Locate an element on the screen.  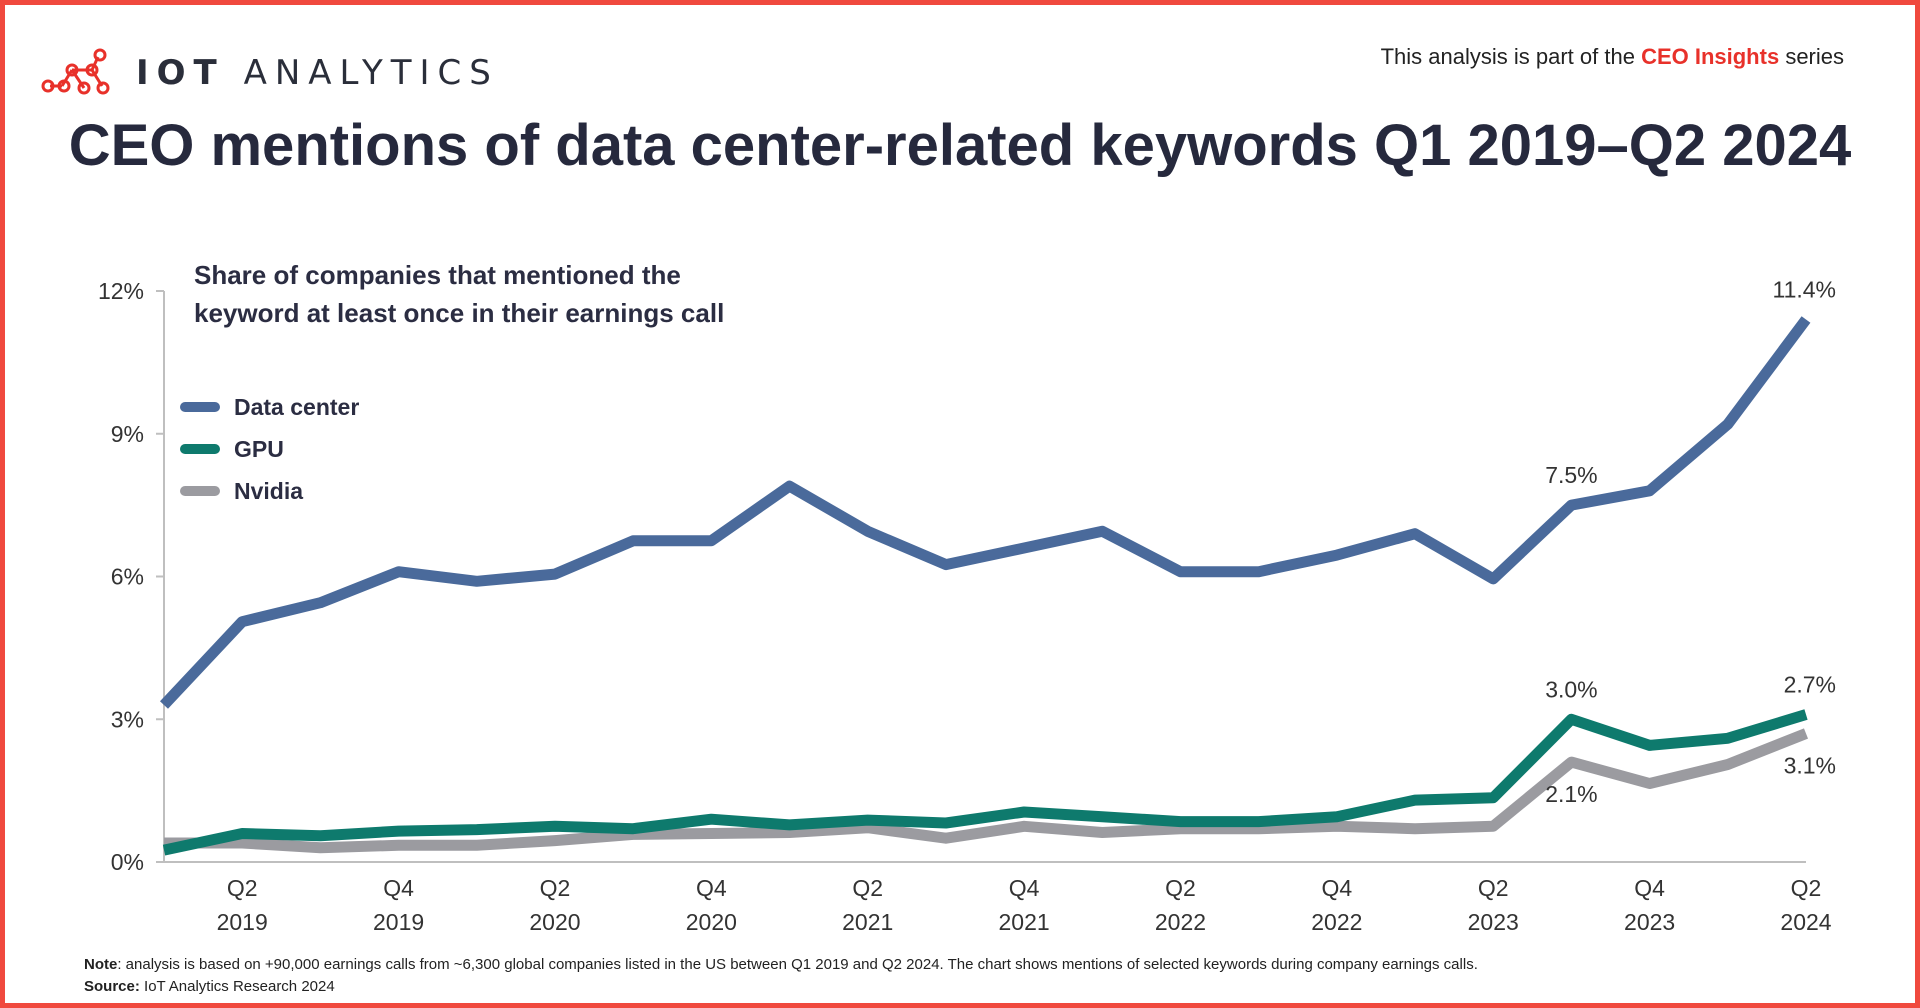
data-label-data-center: 7.5% is located at coordinates (1571, 475).